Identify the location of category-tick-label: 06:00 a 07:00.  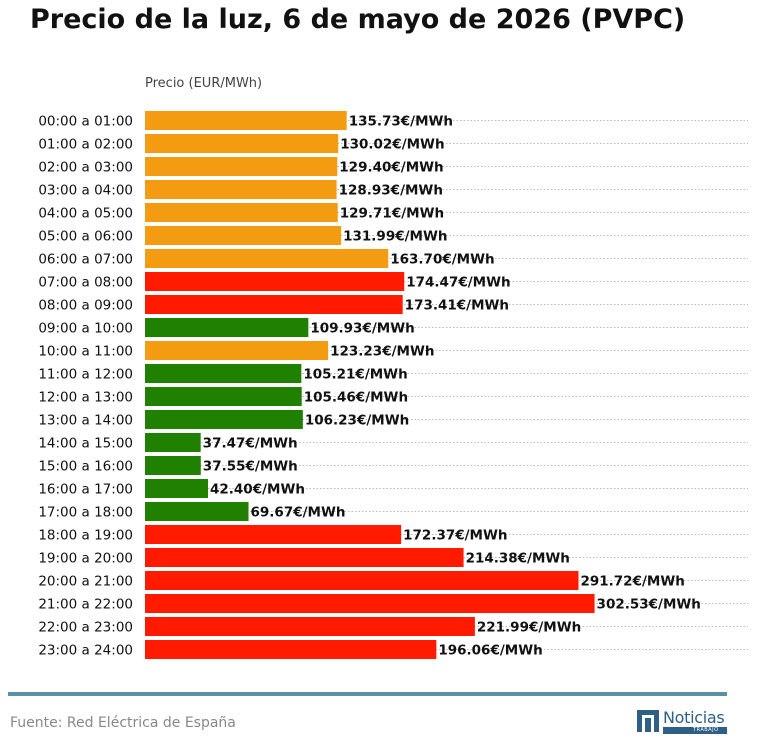
(85, 260).